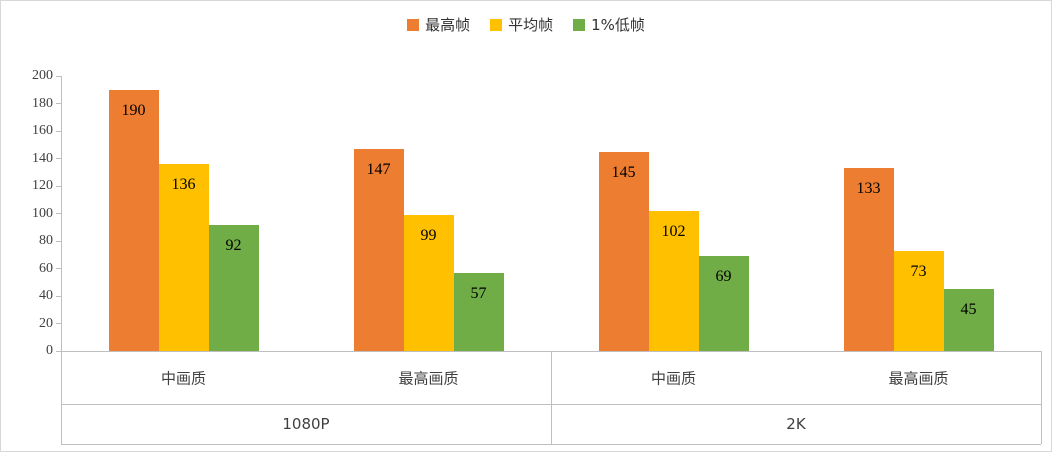 The height and width of the screenshot is (452, 1052). What do you see at coordinates (42, 75) in the screenshot?
I see `y-tick-label: 200` at bounding box center [42, 75].